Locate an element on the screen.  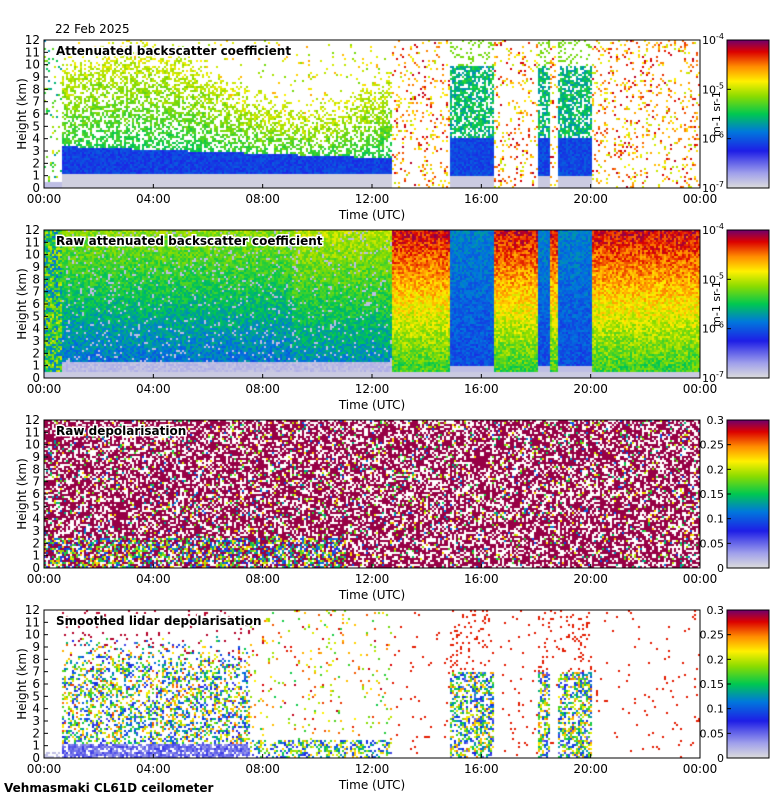
colorbar-tick-label: 0 is located at coordinates (720, 568).